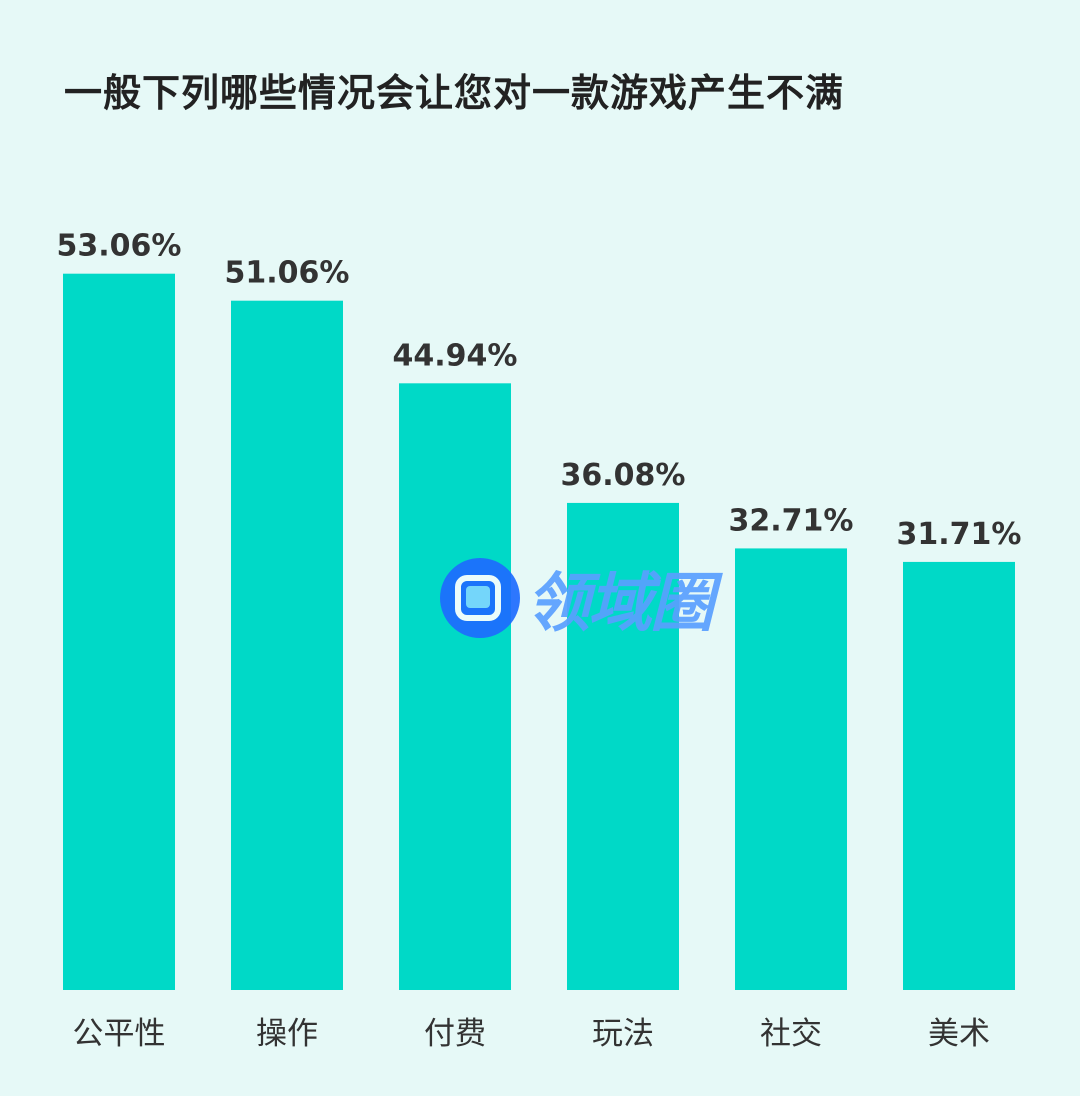 This screenshot has height=1096, width=1080. I want to click on bar-value-label: 53.06%, so click(119, 246).